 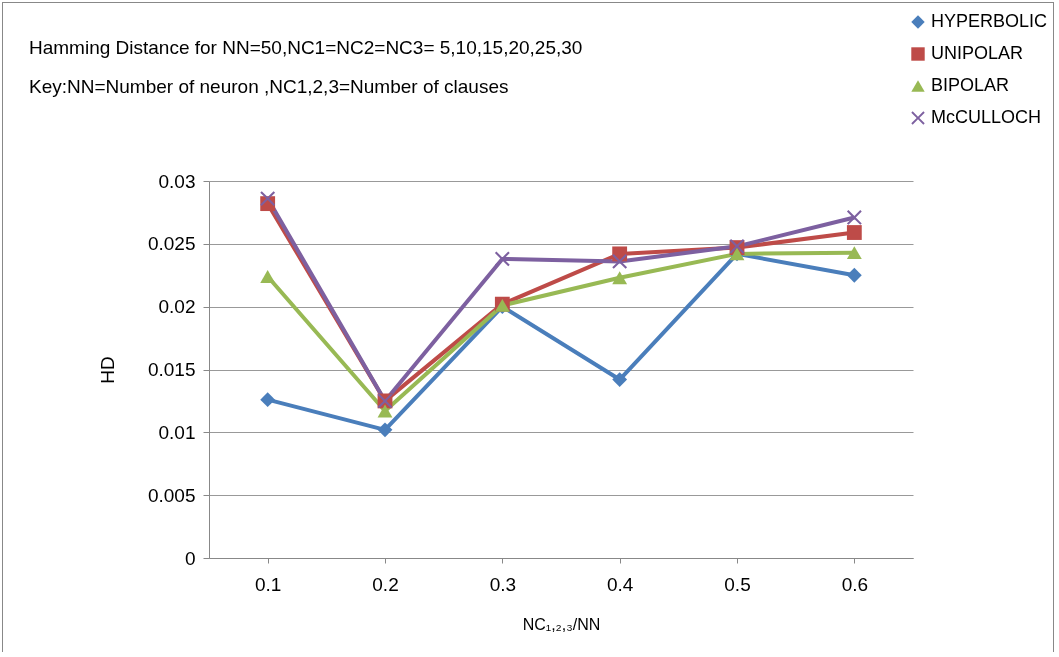 I want to click on chart-subtitle: Key:NN=Number of neuron ,NC1,2,3=Number of clauses, so click(x=269, y=86).